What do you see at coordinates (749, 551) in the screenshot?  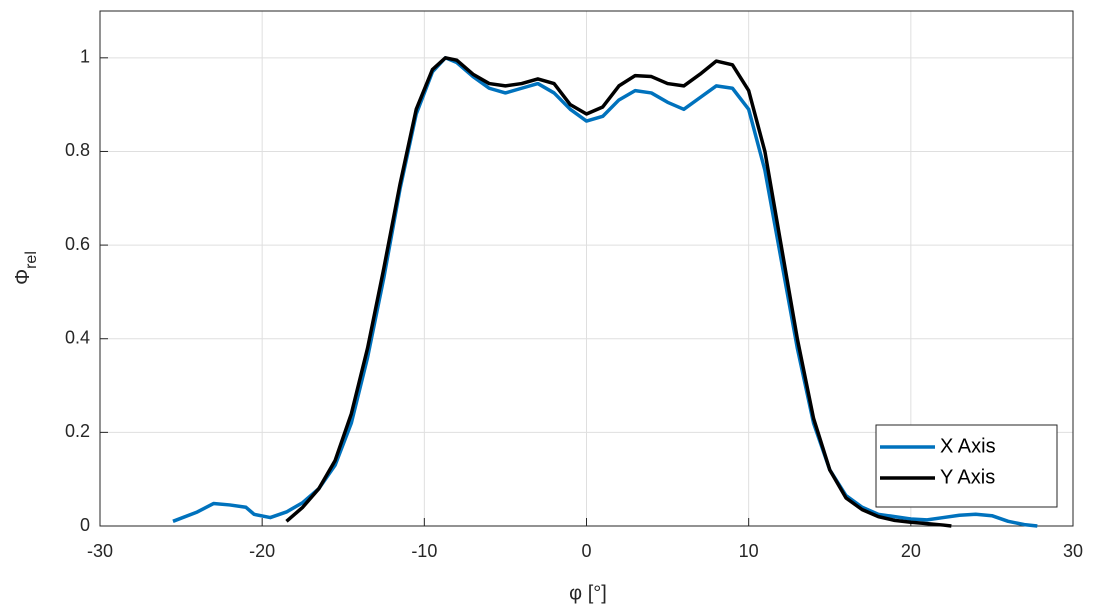 I see `x-tick-label: 10` at bounding box center [749, 551].